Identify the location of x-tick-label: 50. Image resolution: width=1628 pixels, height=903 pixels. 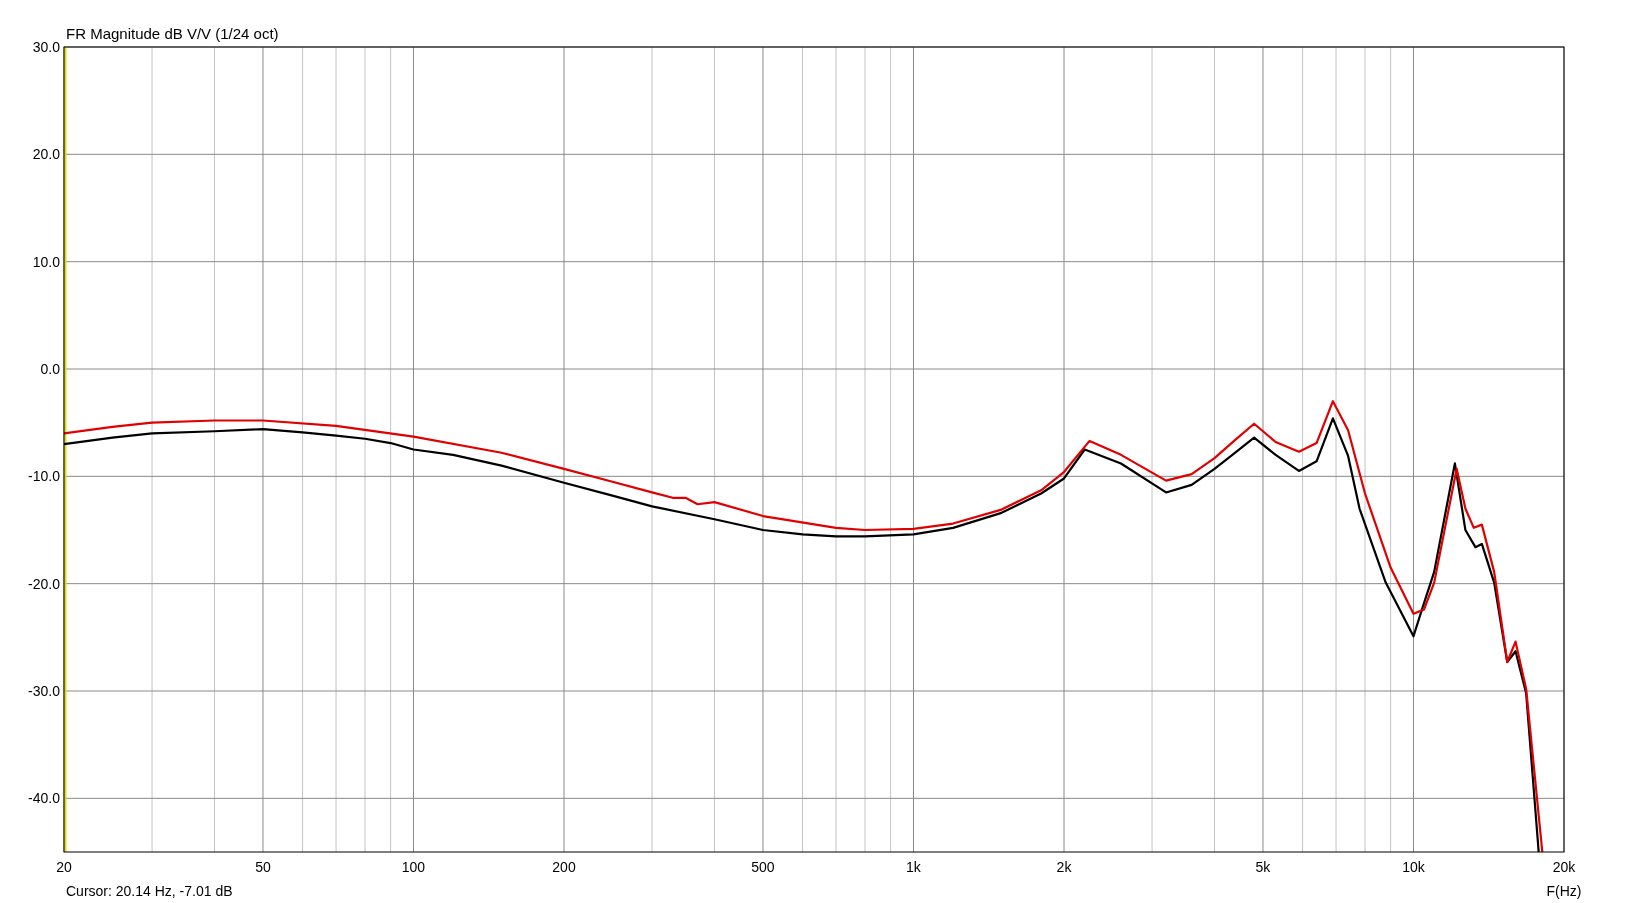
(263, 867).